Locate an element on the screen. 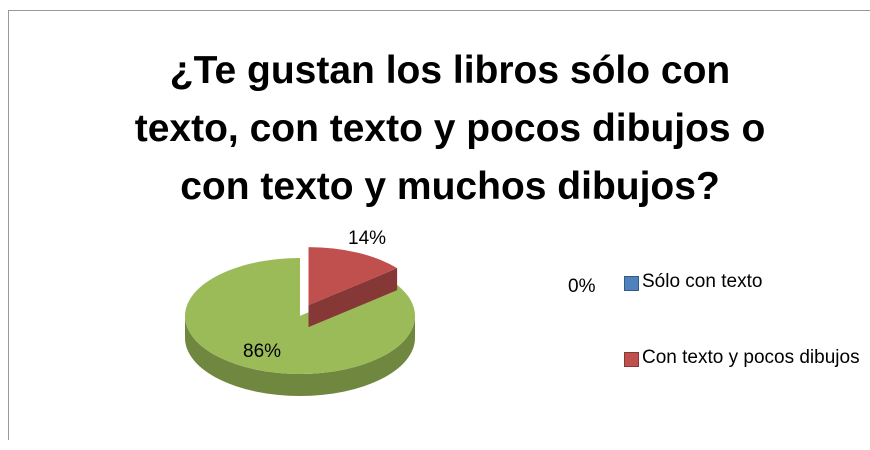 This screenshot has height=450, width=870. data-label: 0% is located at coordinates (582, 286).